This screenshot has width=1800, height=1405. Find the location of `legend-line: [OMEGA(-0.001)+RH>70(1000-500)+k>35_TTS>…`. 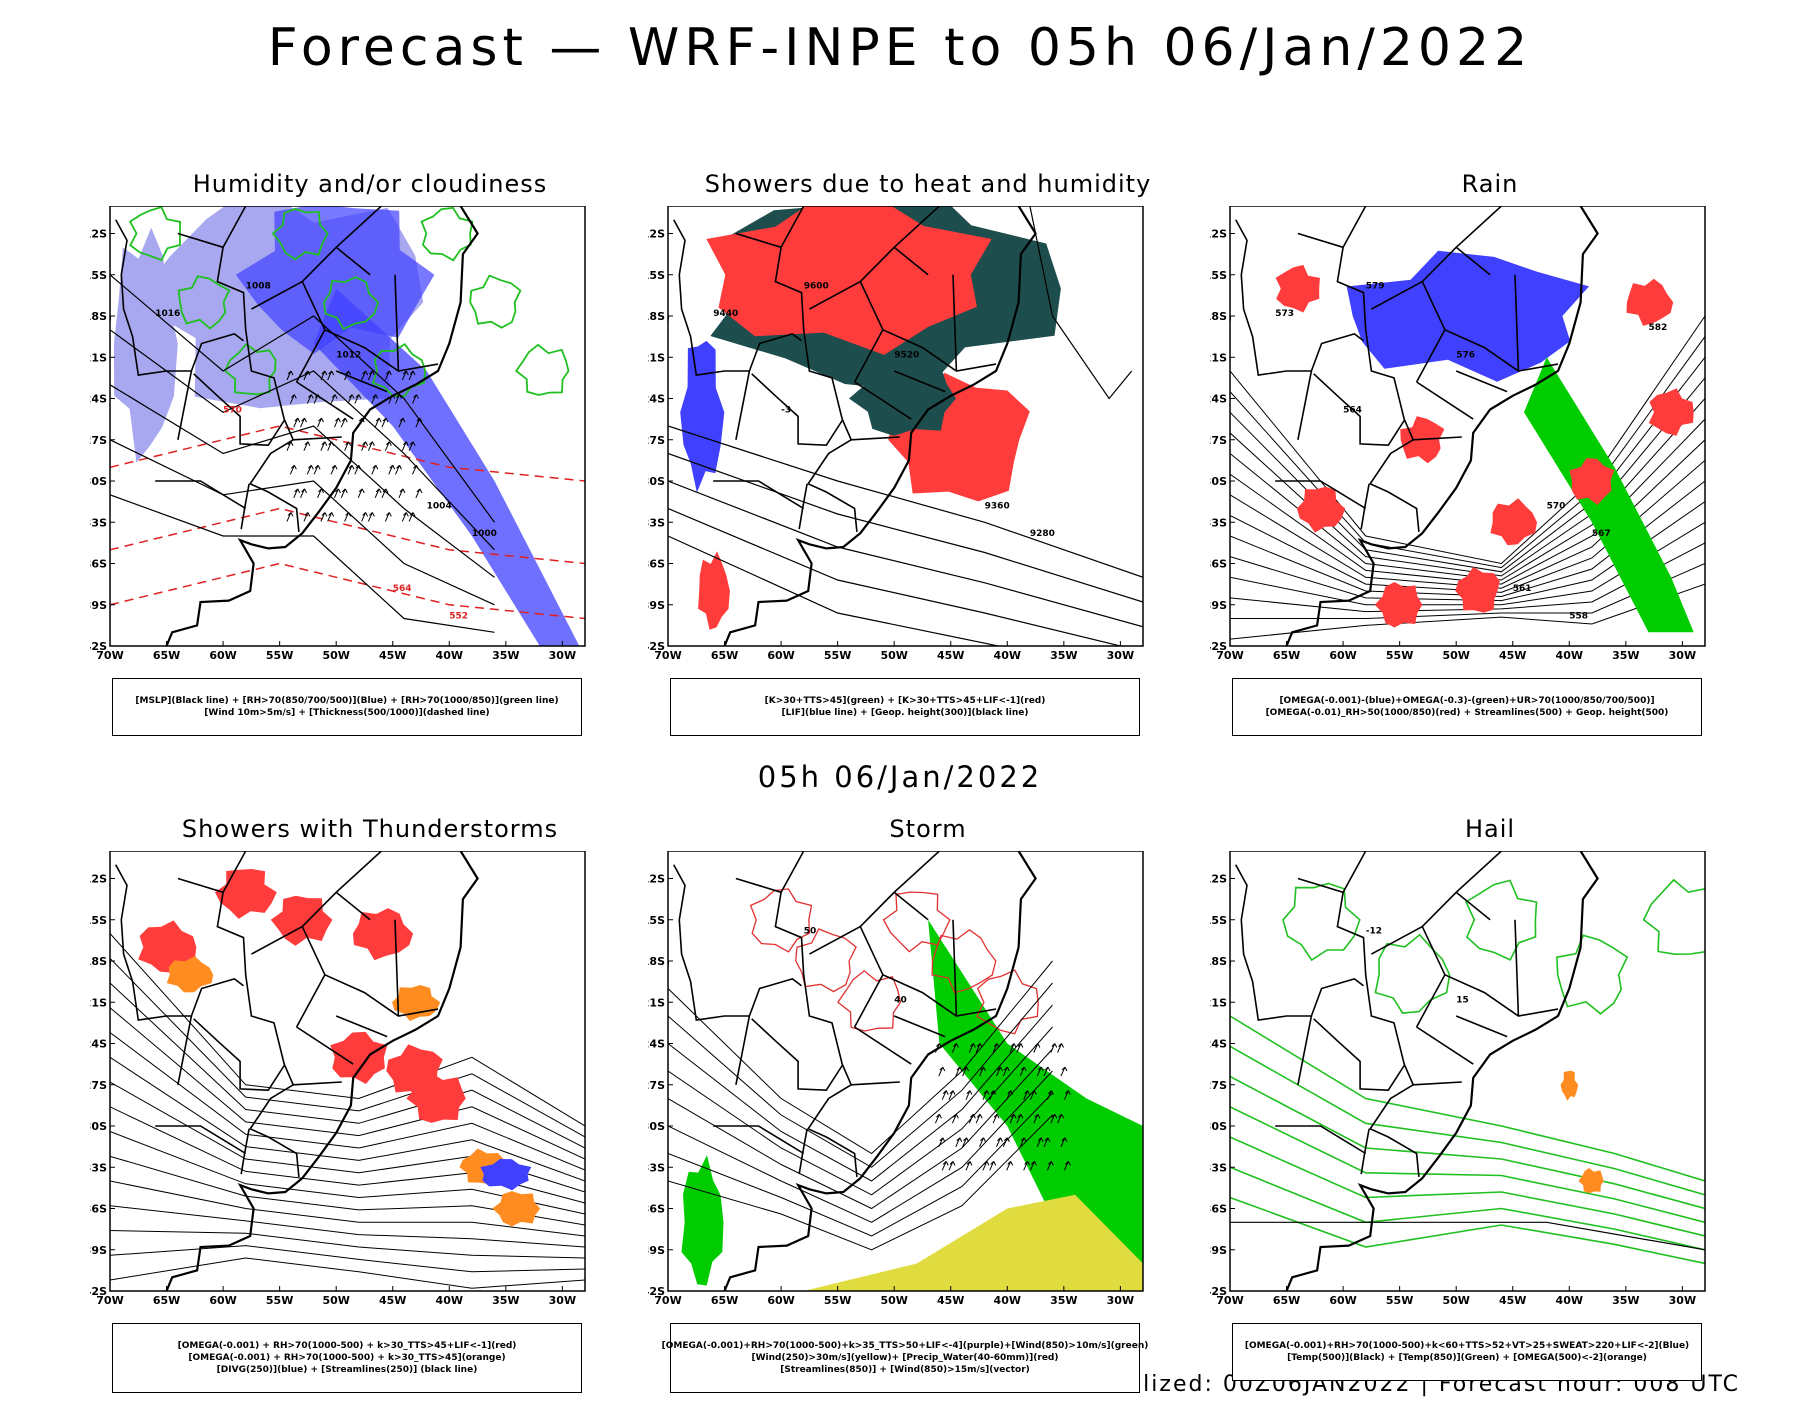

legend-line: [OMEGA(-0.001)+RH>70(1000-500)+k>35_TTS>… is located at coordinates (905, 1346).